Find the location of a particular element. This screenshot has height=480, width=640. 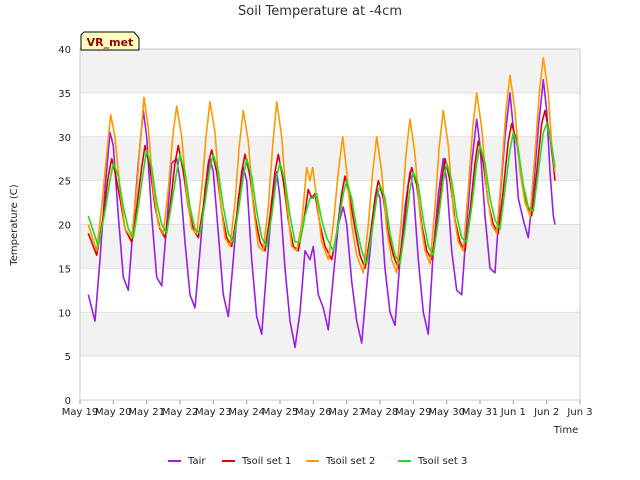

legend-label: Tsoil set 1 is located at coordinates (266, 461).